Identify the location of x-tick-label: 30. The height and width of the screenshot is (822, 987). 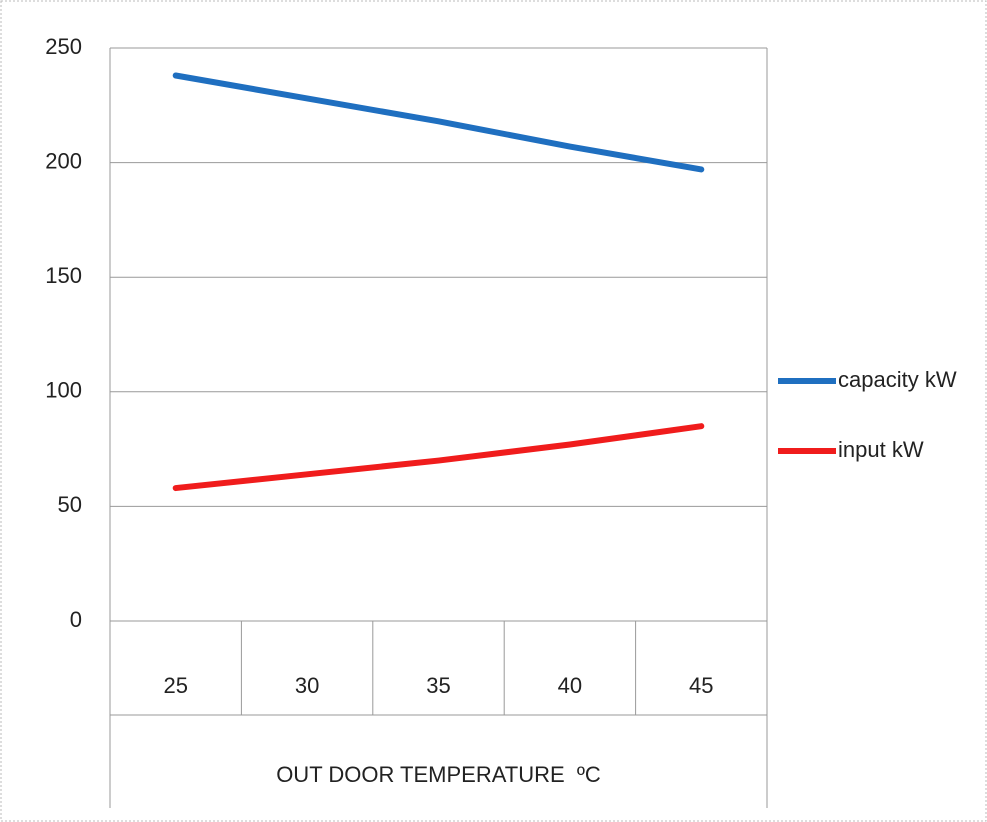
(307, 685).